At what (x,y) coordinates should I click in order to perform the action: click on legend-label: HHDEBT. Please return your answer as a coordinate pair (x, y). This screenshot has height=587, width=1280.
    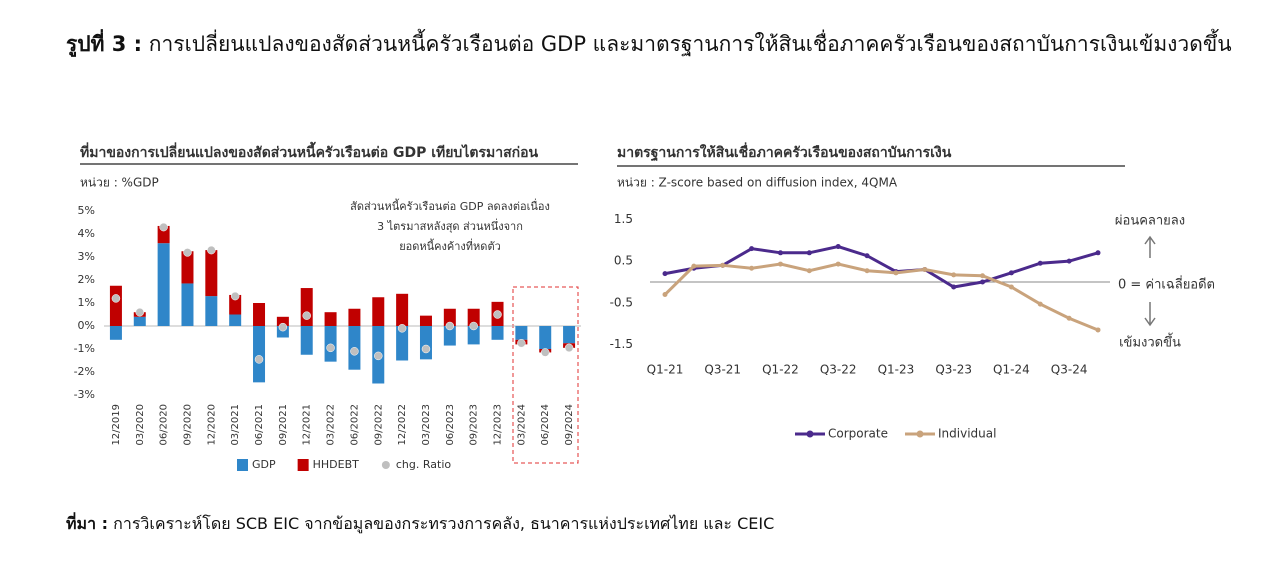
    Looking at the image, I should click on (336, 464).